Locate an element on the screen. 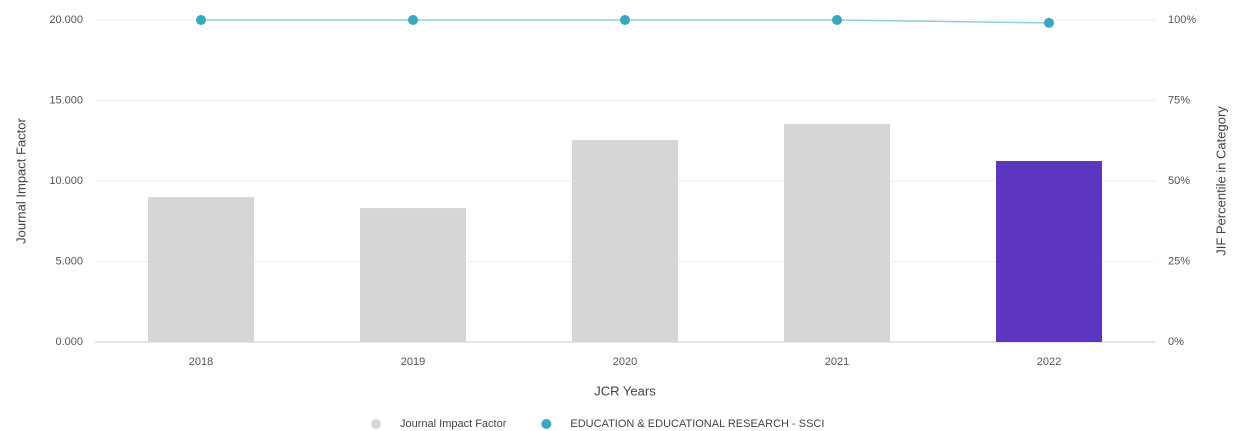 This screenshot has width=1234, height=431. x-tick-label: 2020 is located at coordinates (625, 362).